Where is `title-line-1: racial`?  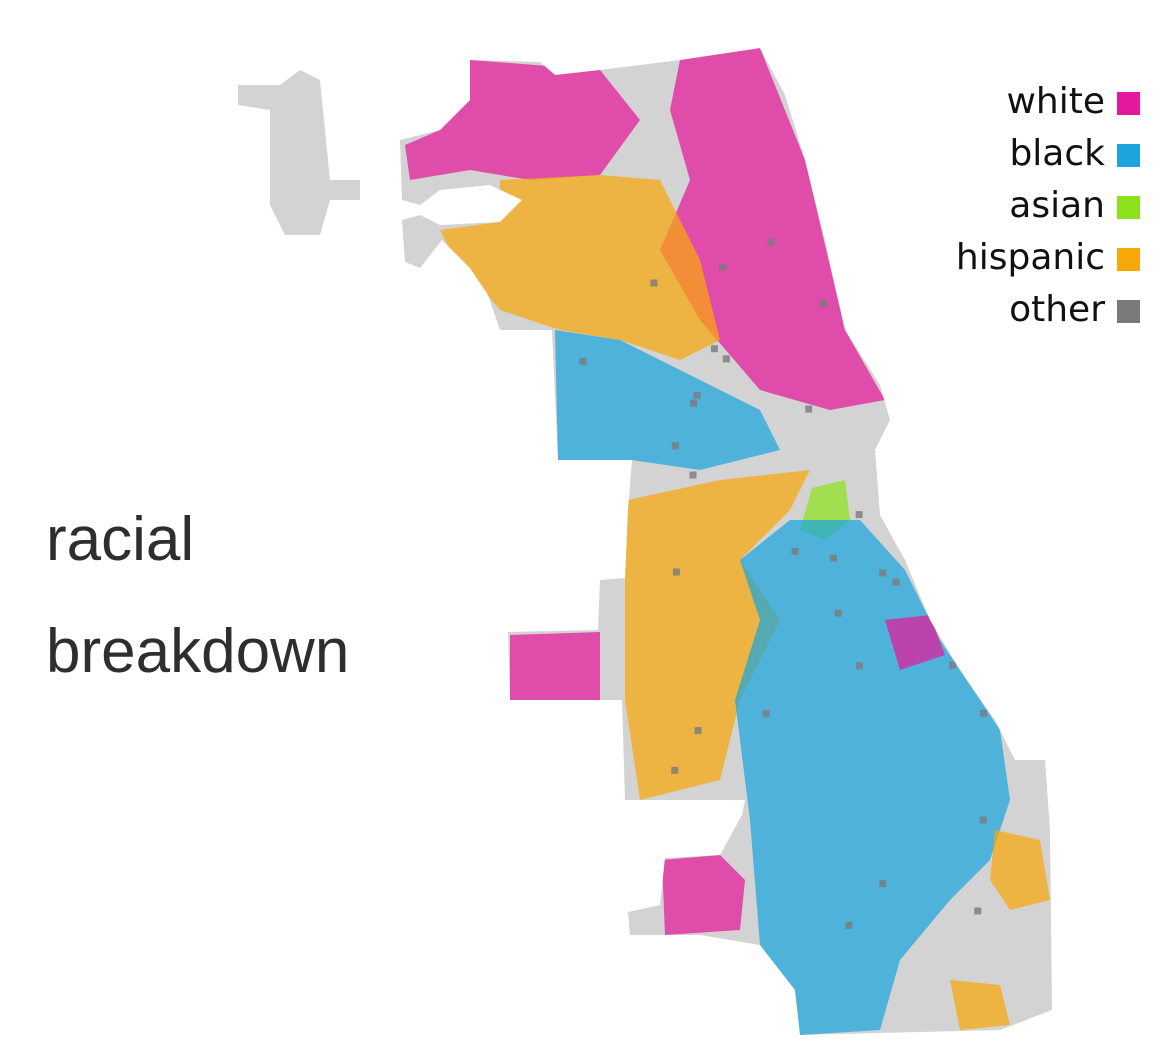 title-line-1: racial is located at coordinates (120, 539).